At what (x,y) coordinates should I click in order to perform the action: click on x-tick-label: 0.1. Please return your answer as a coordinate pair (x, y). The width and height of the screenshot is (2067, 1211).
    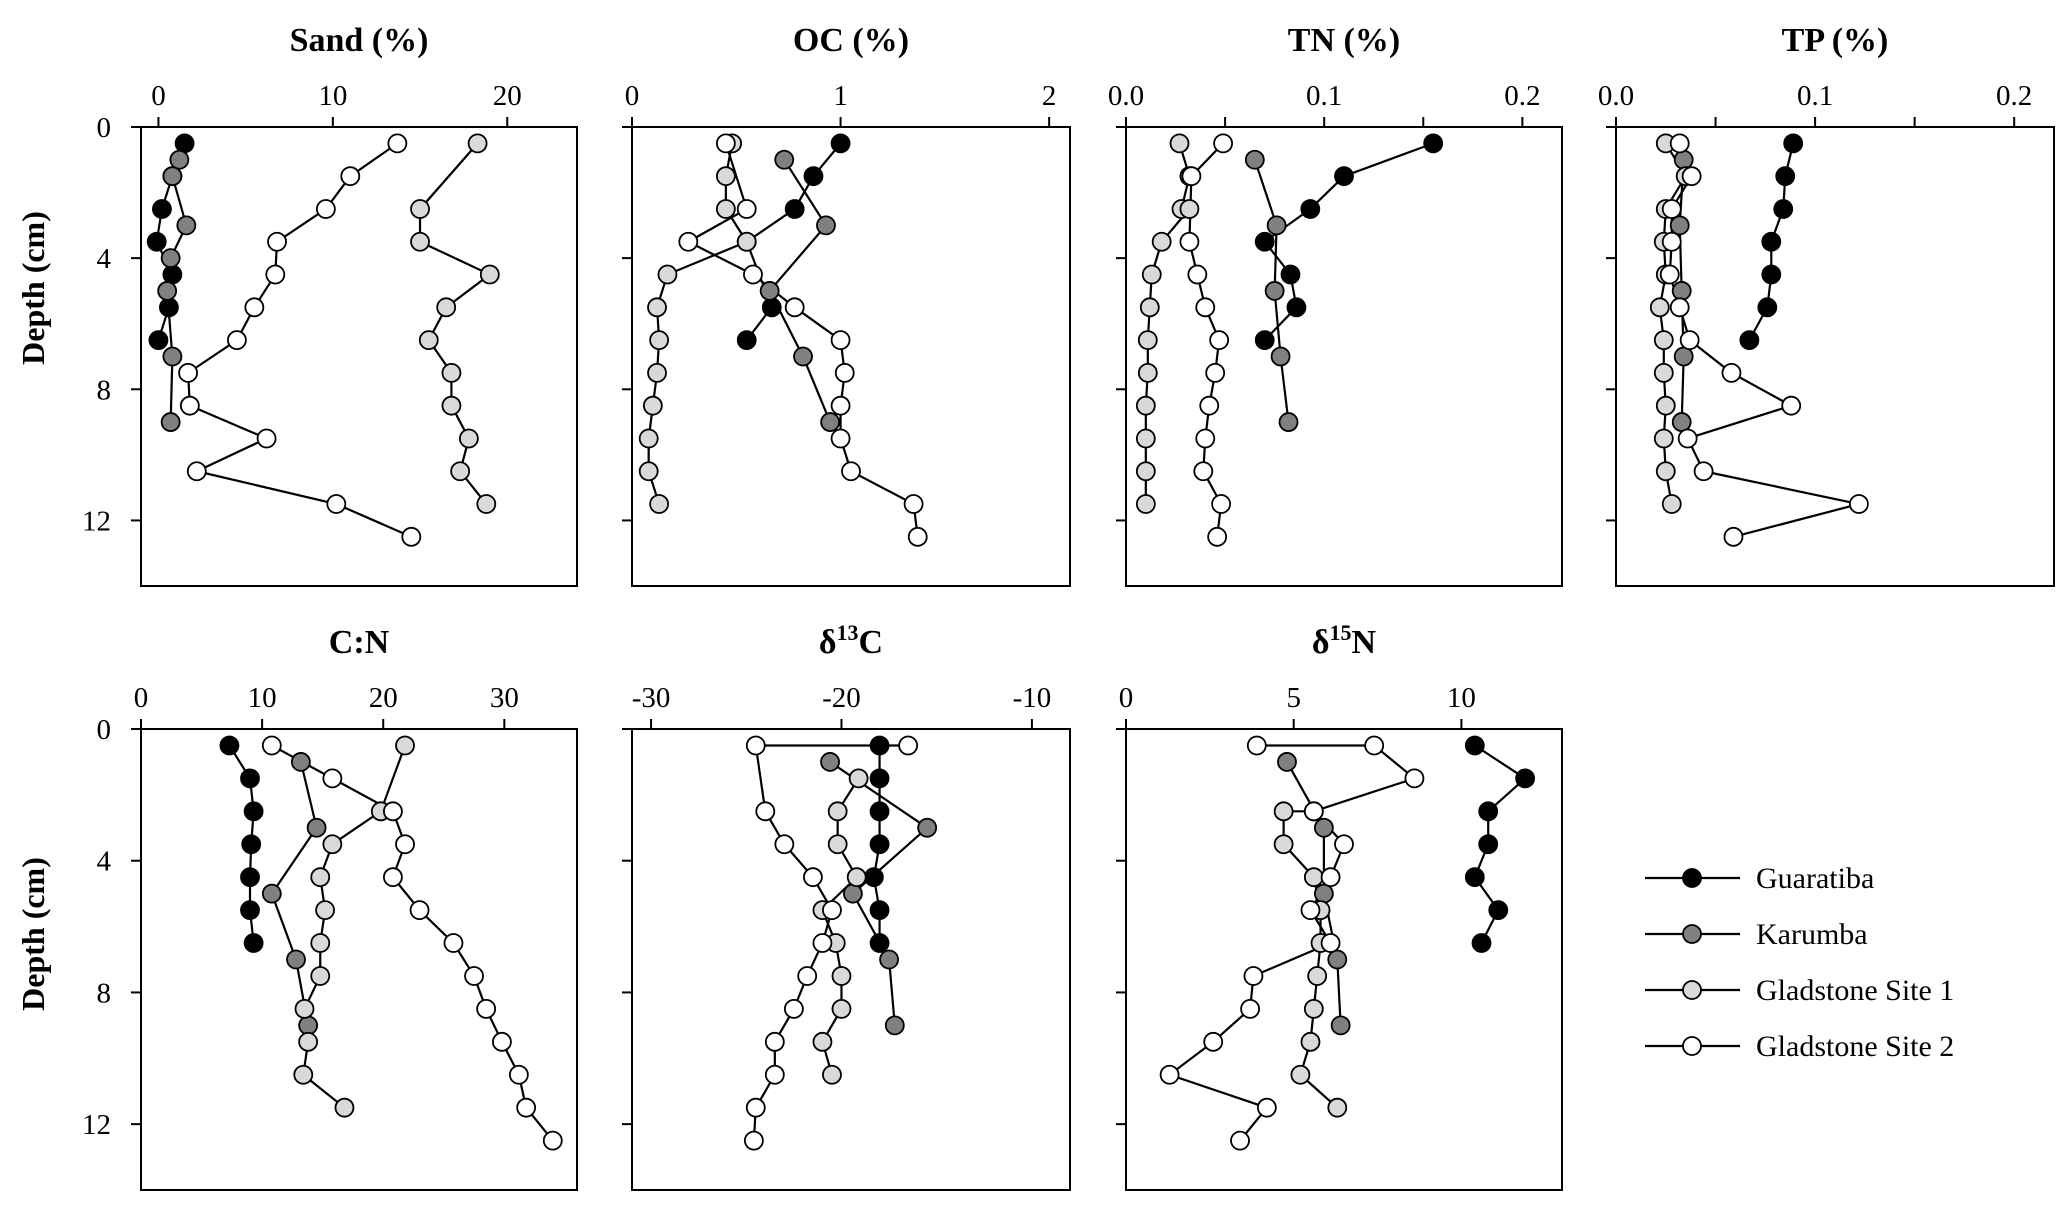
    Looking at the image, I should click on (1815, 96).